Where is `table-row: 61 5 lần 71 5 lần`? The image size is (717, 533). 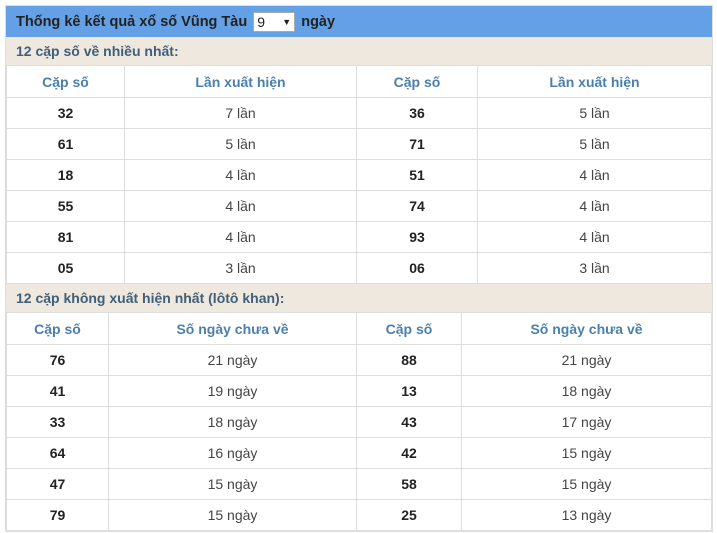 table-row: 61 5 lần 71 5 lần is located at coordinates (359, 144).